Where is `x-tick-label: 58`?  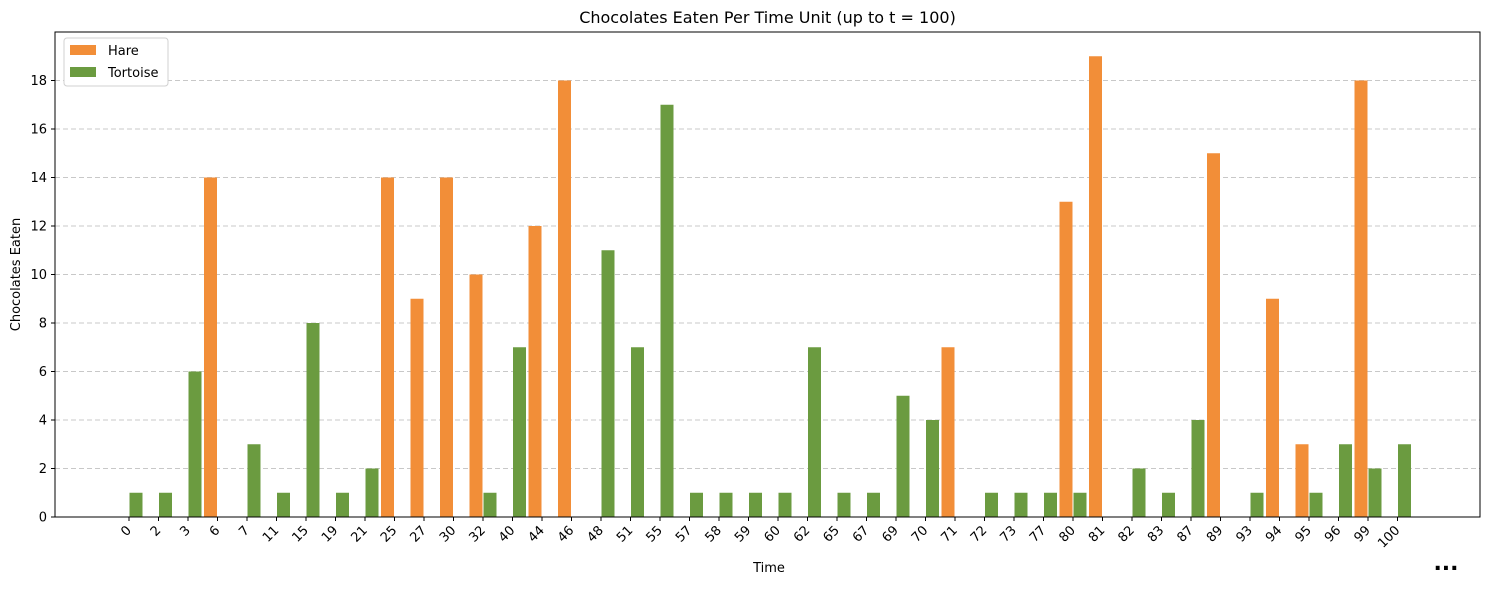
x-tick-label: 58 is located at coordinates (714, 534).